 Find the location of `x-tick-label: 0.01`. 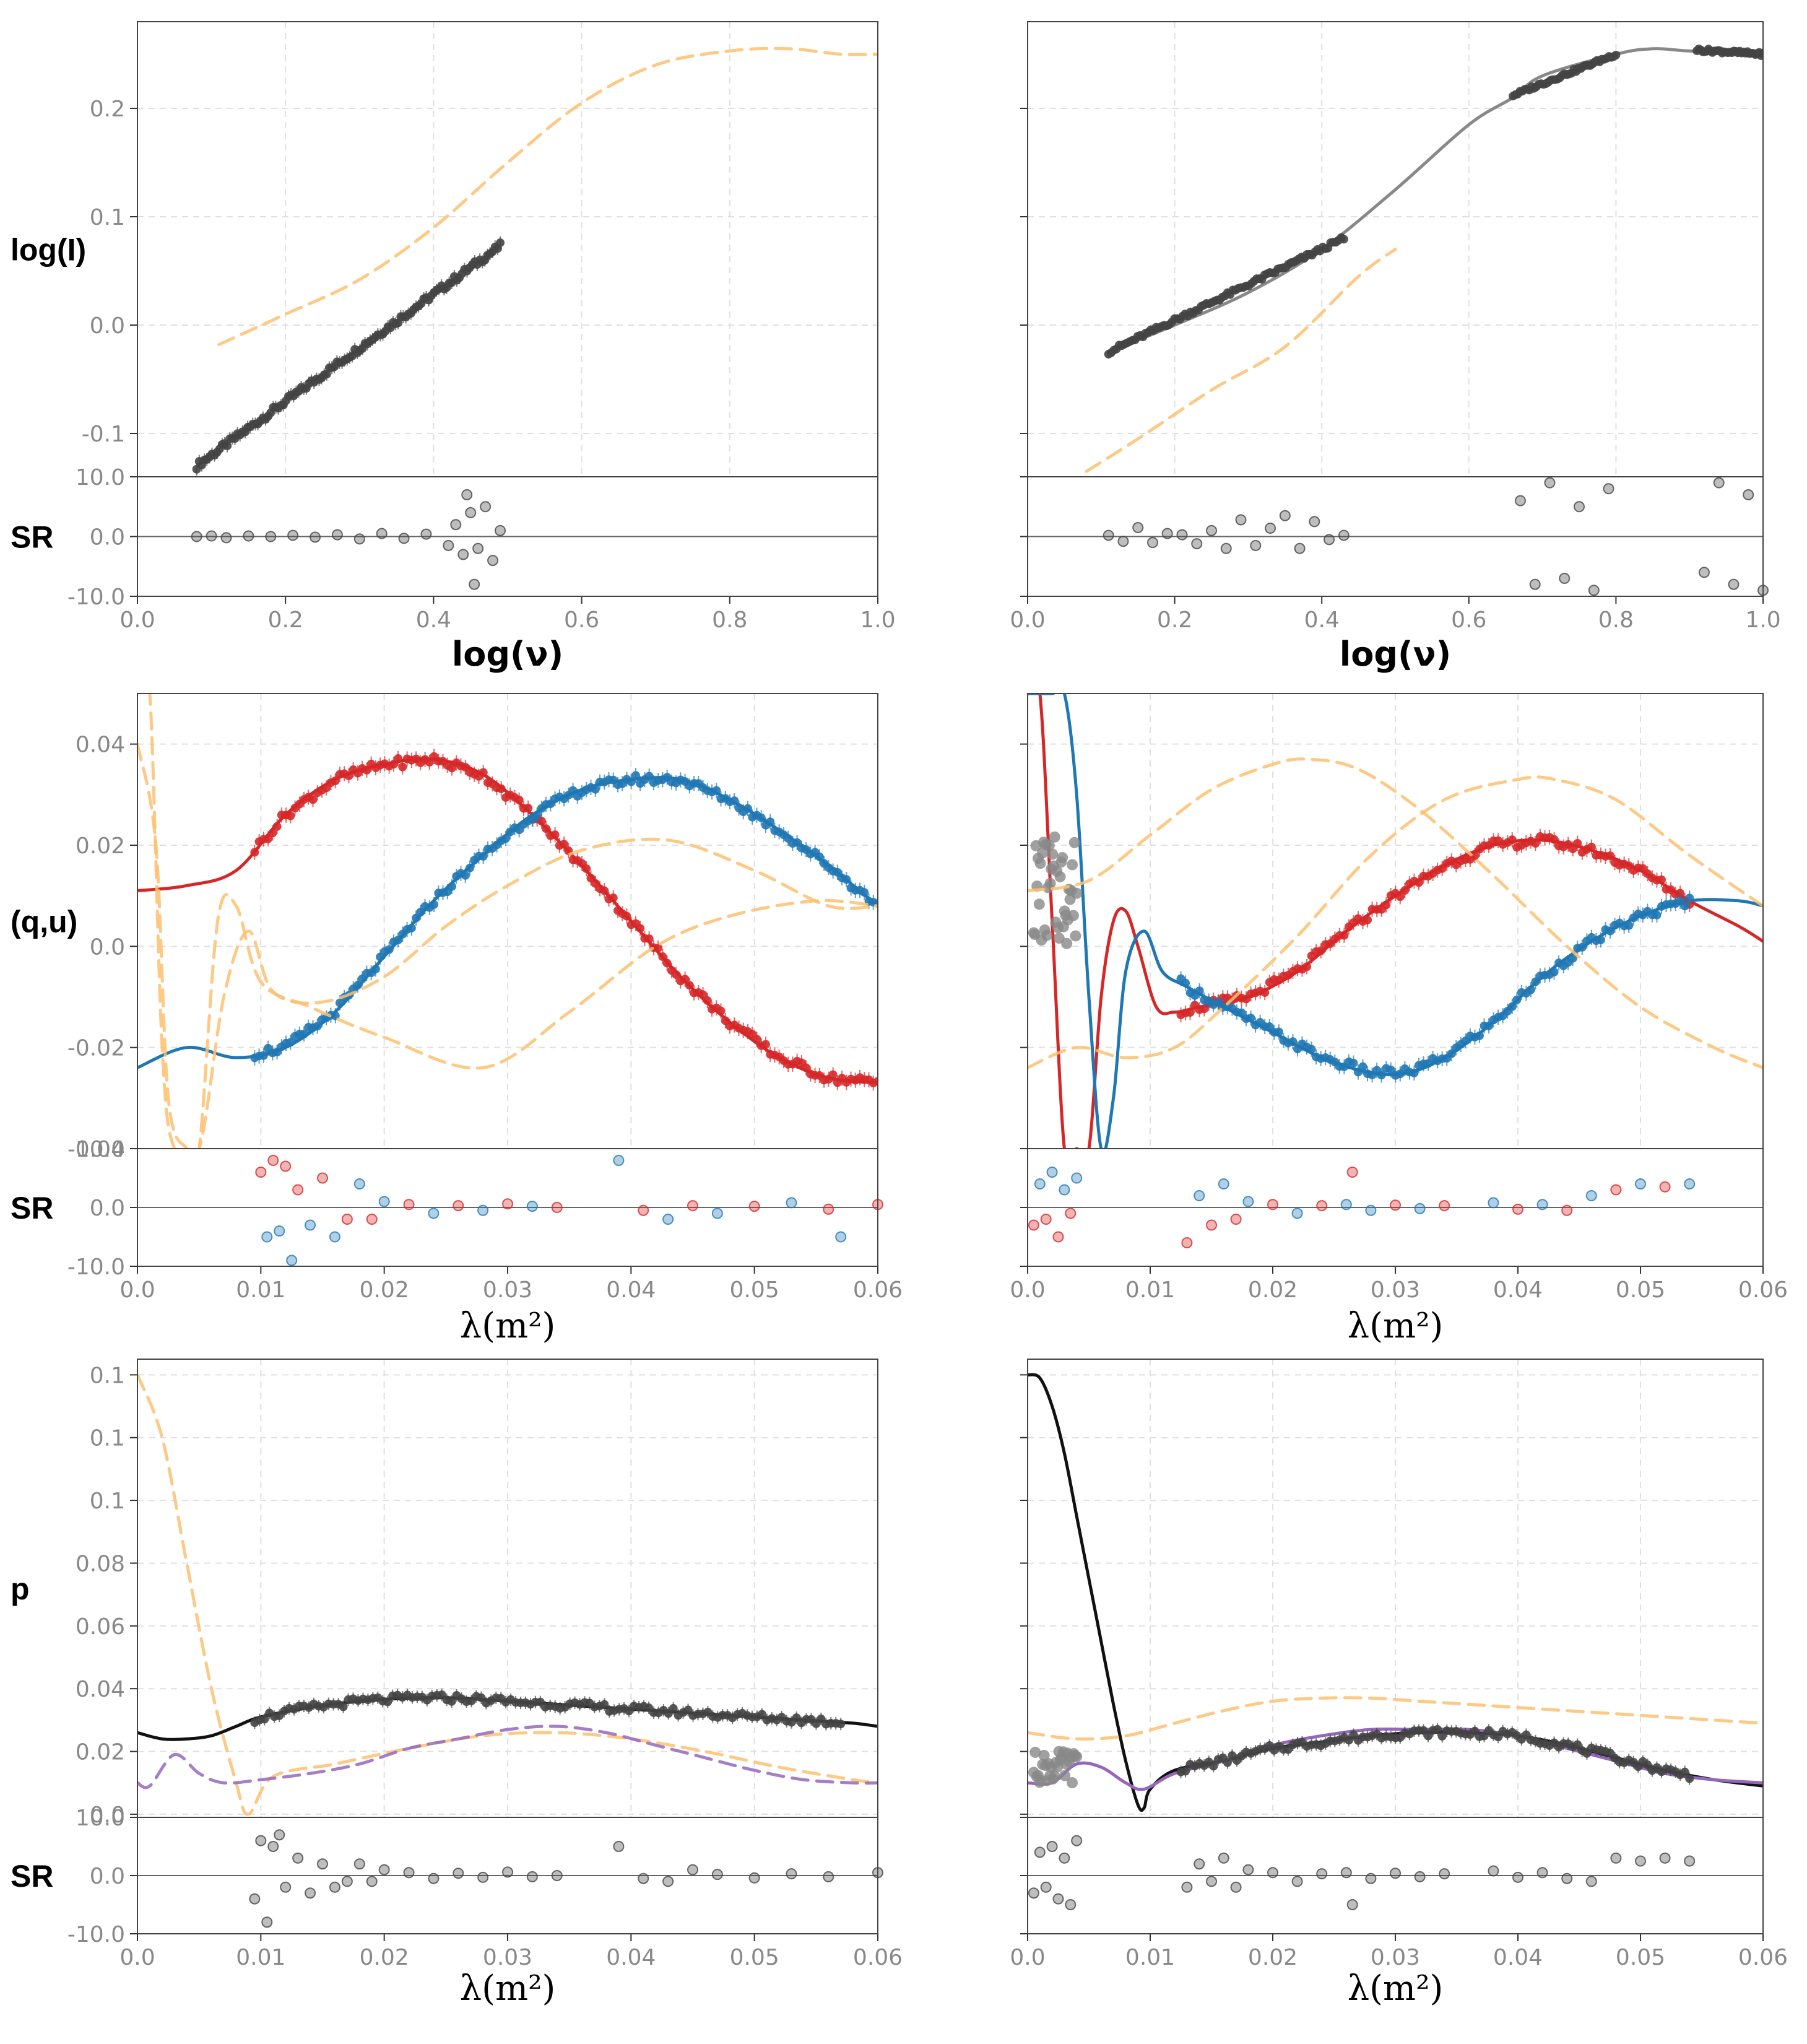

x-tick-label: 0.01 is located at coordinates (260, 1290).